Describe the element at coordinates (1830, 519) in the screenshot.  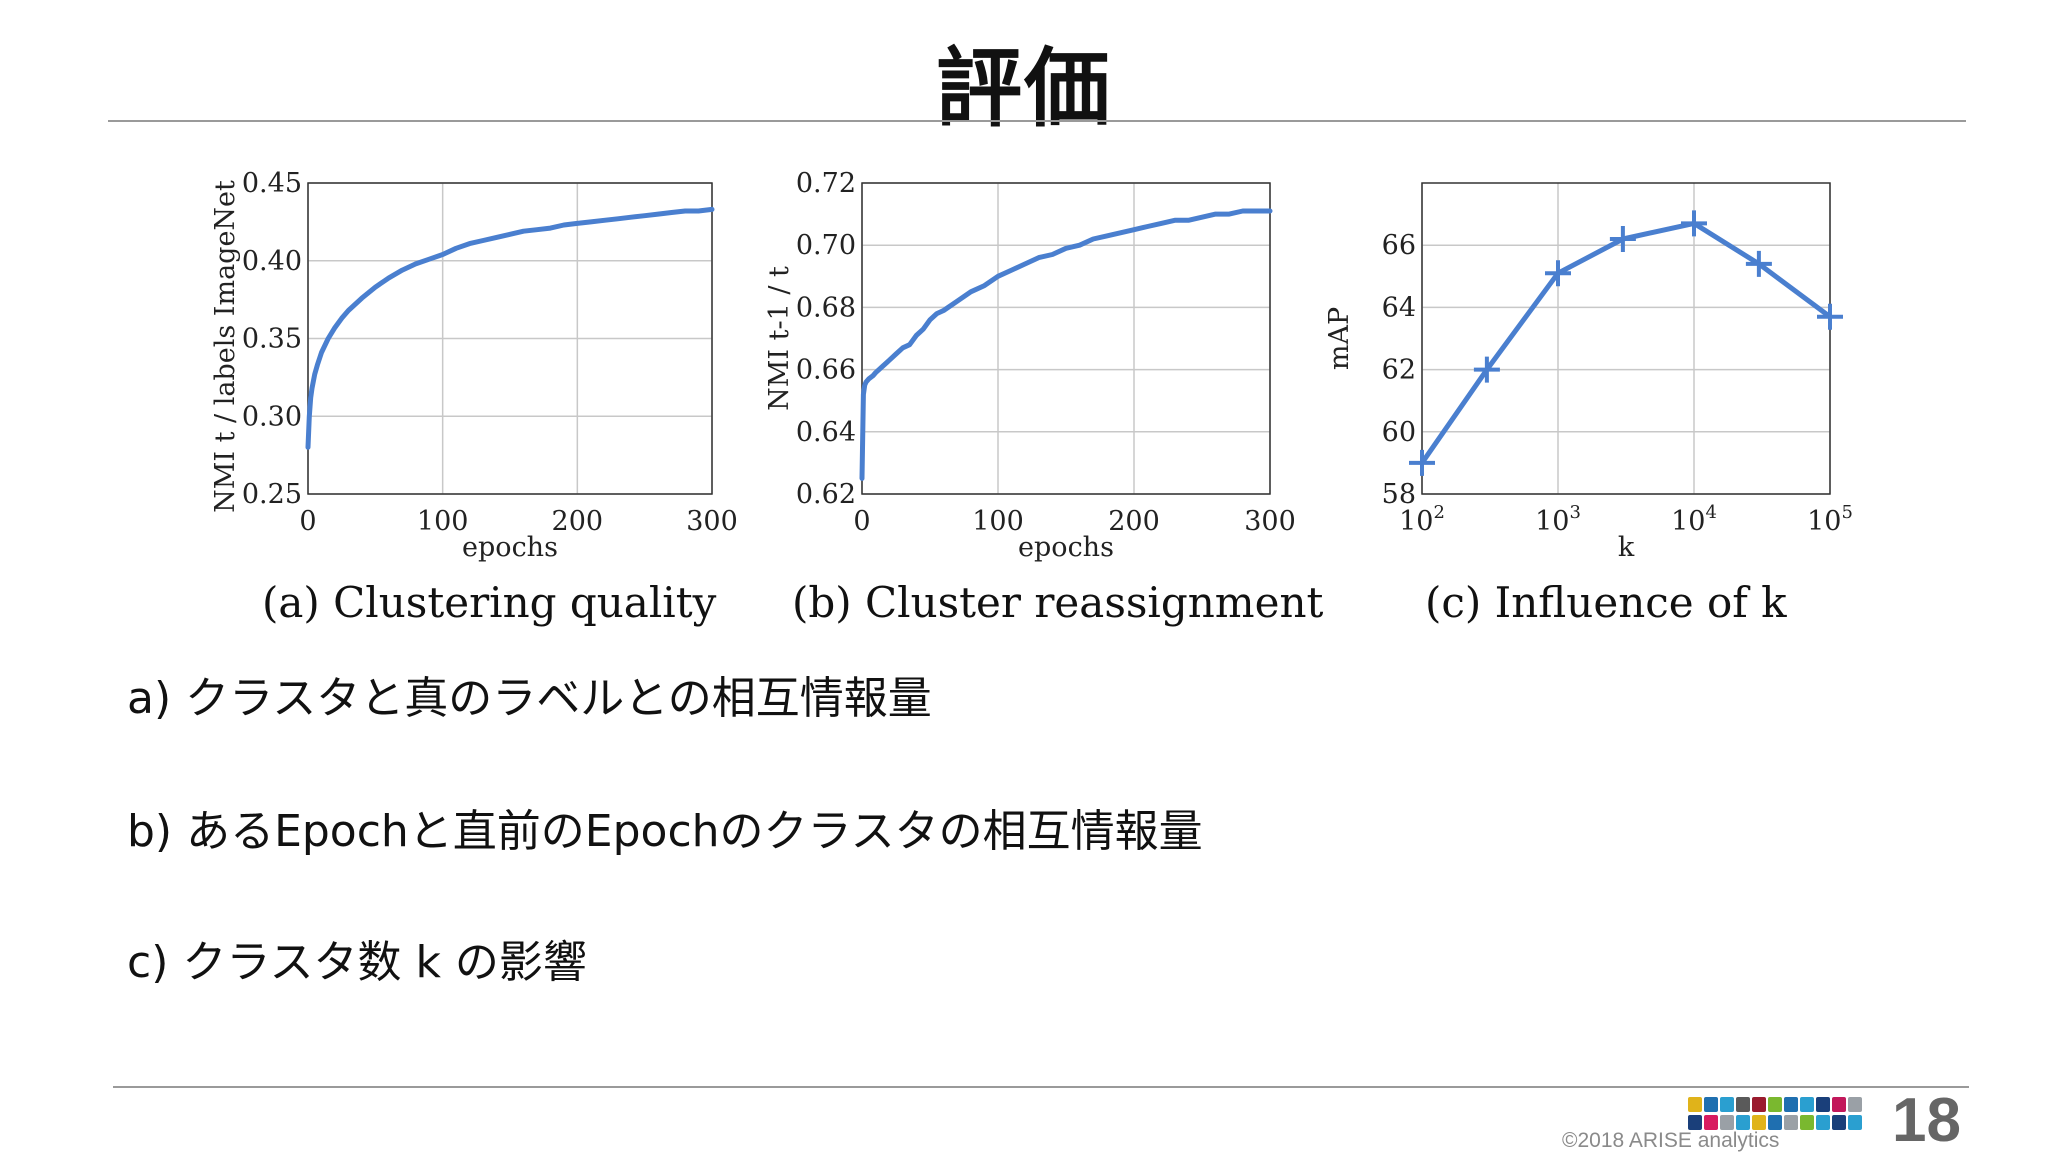
I see `chart-c-x-tick-label: 10⁵` at that location.